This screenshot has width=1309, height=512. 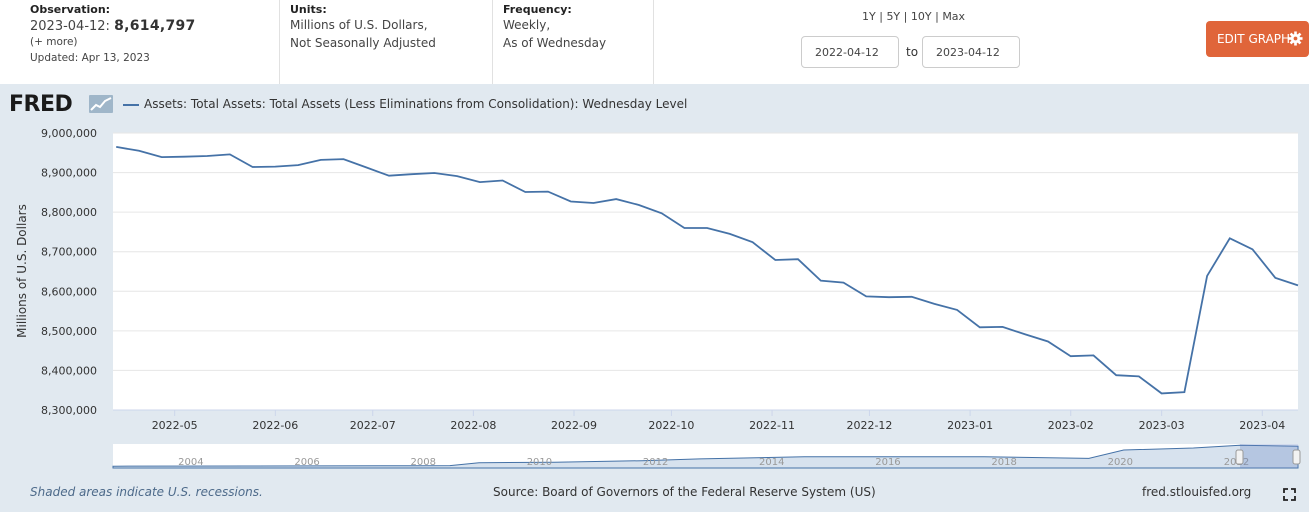 What do you see at coordinates (1120, 462) in the screenshot?
I see `navigator-year-label: 2020` at bounding box center [1120, 462].